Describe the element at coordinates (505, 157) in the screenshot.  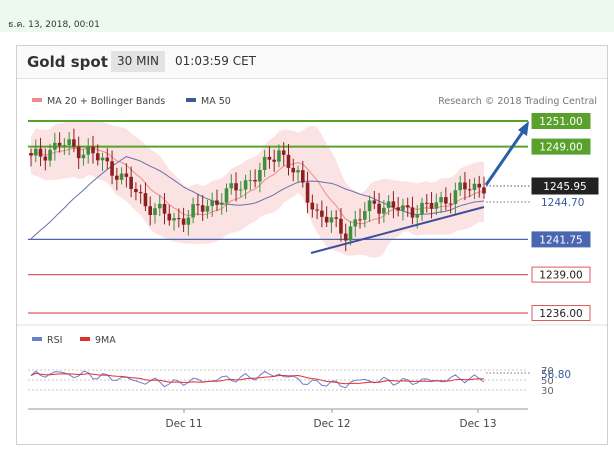
I see `target-arrow-shaft` at that location.